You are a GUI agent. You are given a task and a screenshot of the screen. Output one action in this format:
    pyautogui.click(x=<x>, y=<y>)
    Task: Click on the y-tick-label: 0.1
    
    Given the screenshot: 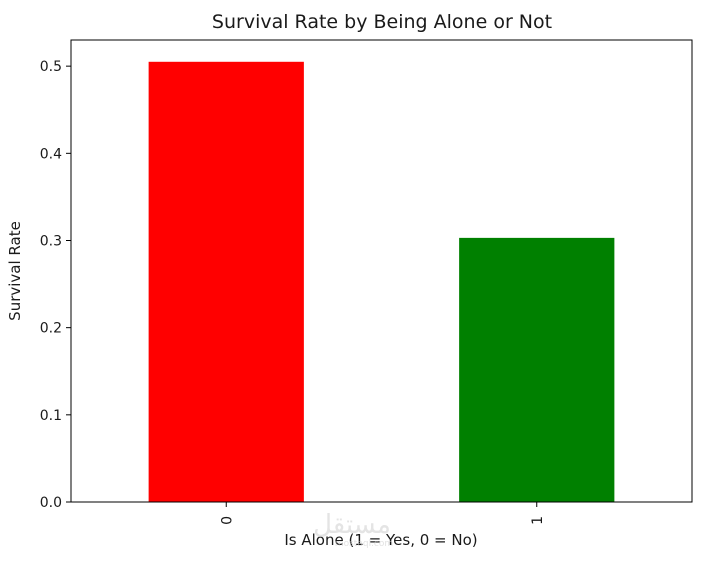 What is the action you would take?
    pyautogui.click(x=51, y=416)
    